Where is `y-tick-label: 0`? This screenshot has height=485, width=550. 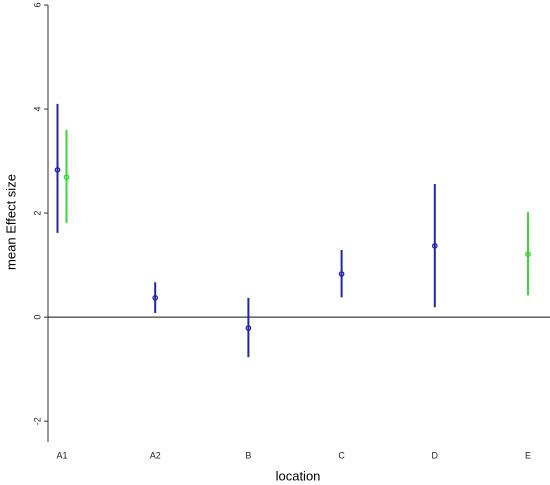 y-tick-label: 0 is located at coordinates (37, 317).